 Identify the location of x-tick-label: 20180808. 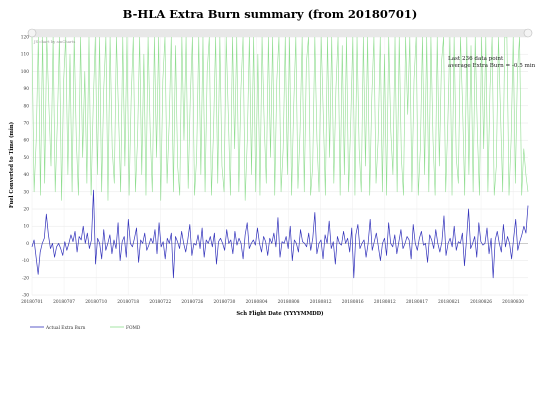
(289, 302).